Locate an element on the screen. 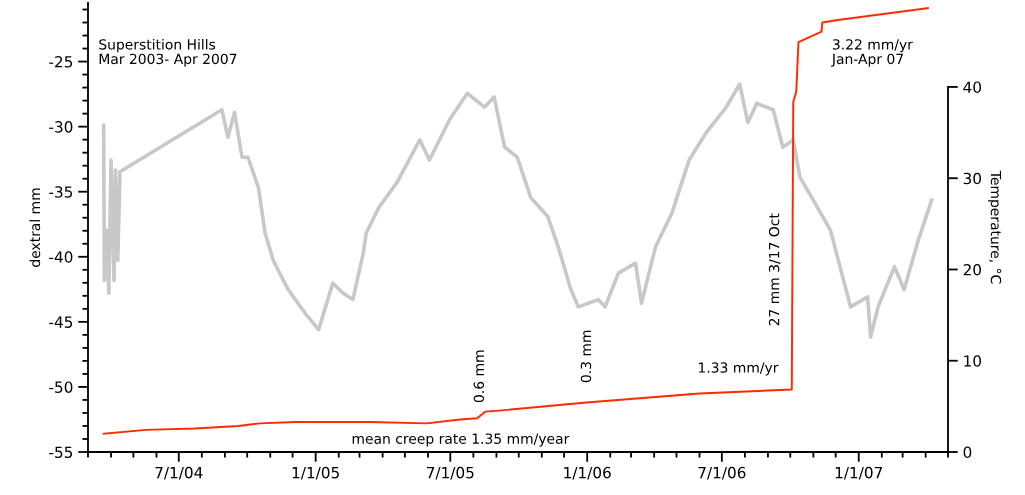  x-tick-label: 1/1/07 is located at coordinates (859, 473).